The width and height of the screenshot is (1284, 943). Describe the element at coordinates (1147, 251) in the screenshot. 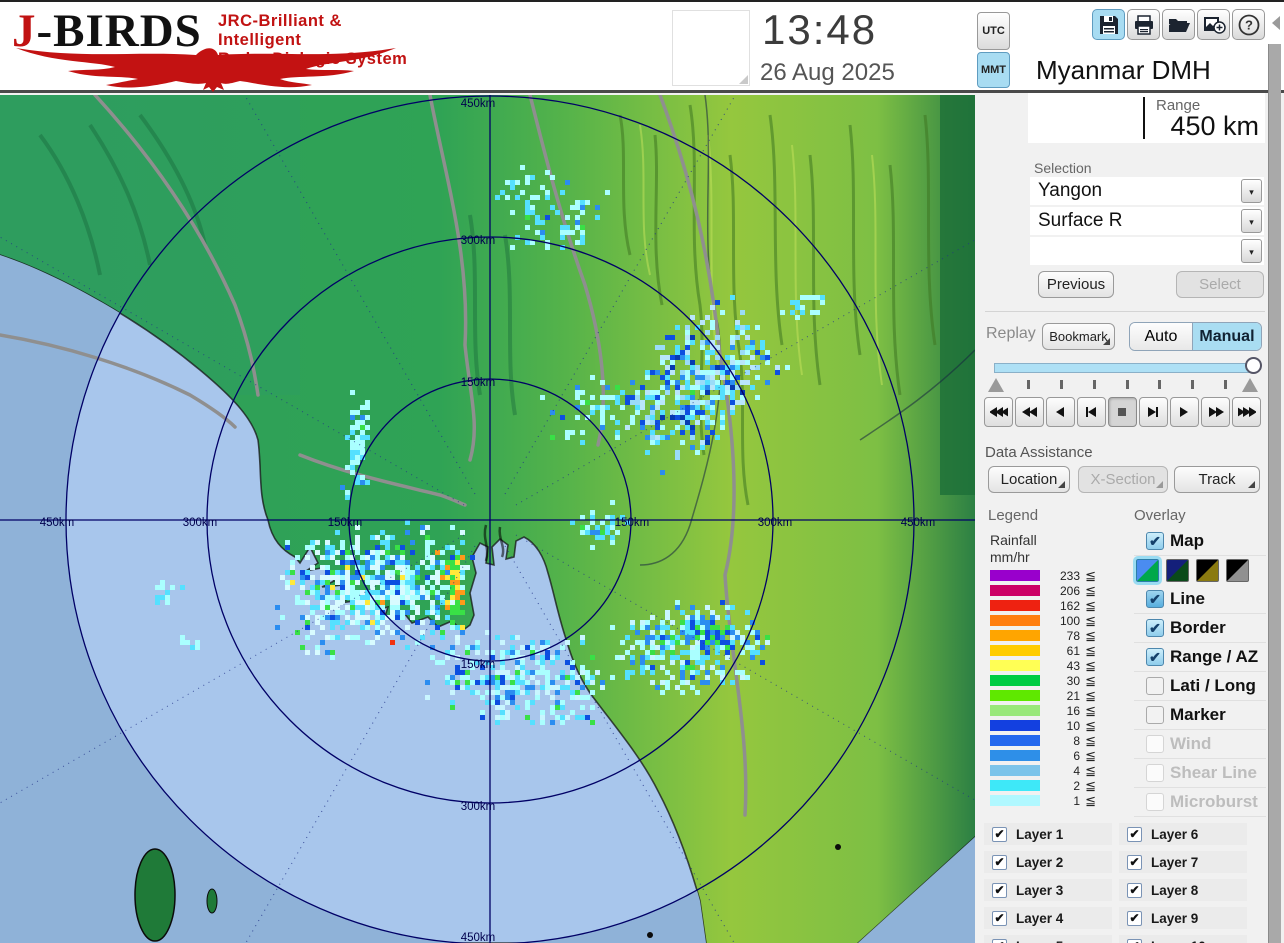

I see `dropdown-extra: ▾` at that location.